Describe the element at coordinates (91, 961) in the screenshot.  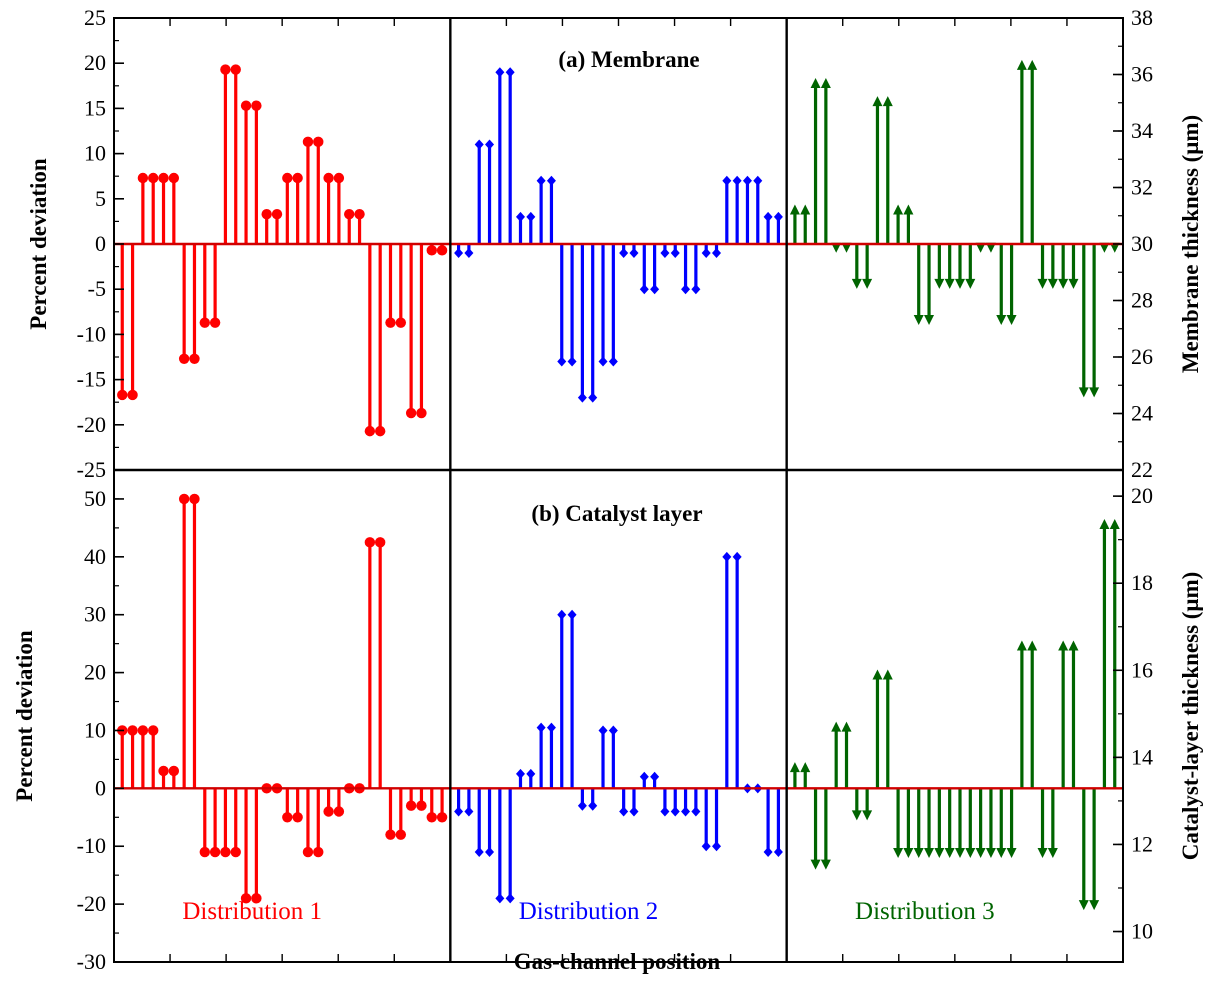
I see `y-tick-label: -30` at that location.